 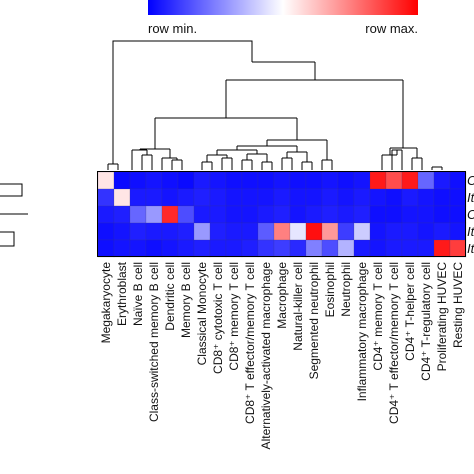 What do you see at coordinates (281, 214) in the screenshot?
I see `heatmap-border` at bounding box center [281, 214].